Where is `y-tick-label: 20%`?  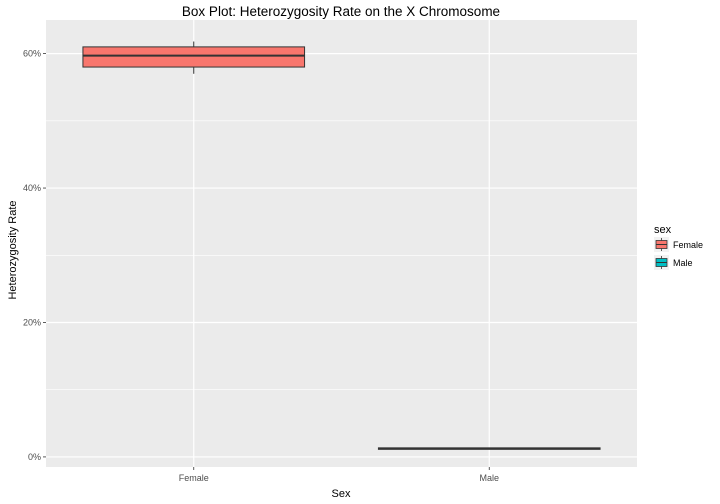
y-tick-label: 20% is located at coordinates (32, 322).